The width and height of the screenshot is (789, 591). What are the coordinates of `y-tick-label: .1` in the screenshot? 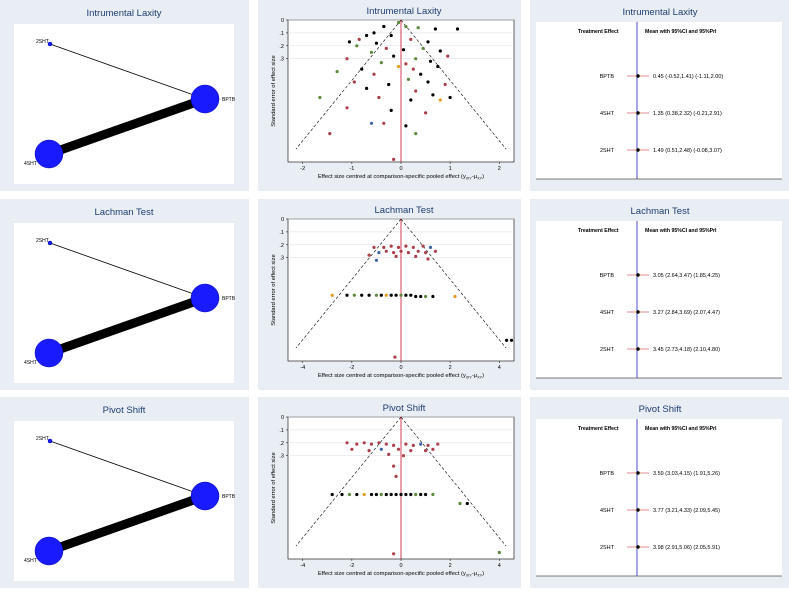 It's located at (281, 233).